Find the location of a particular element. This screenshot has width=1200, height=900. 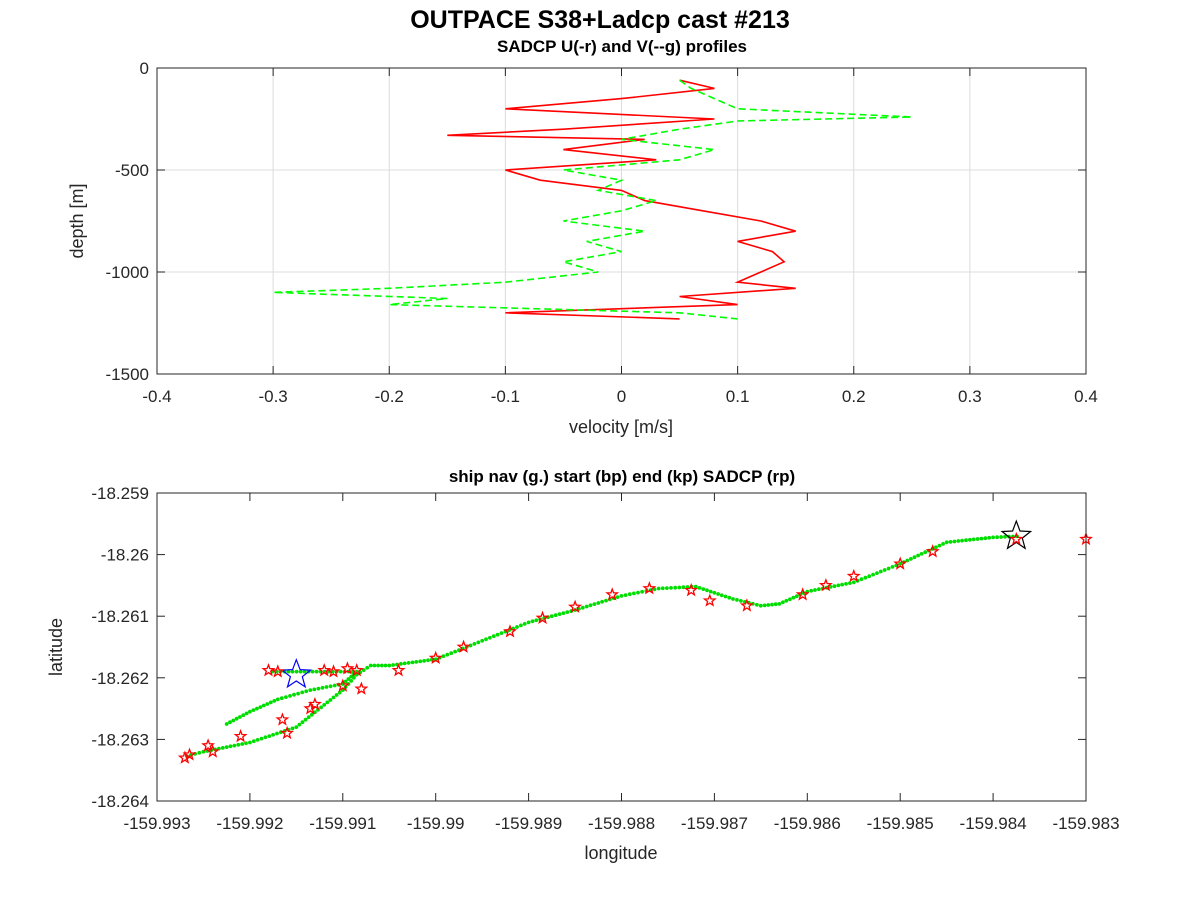

velocity-ytick-label: -1000 is located at coordinates (127, 272).